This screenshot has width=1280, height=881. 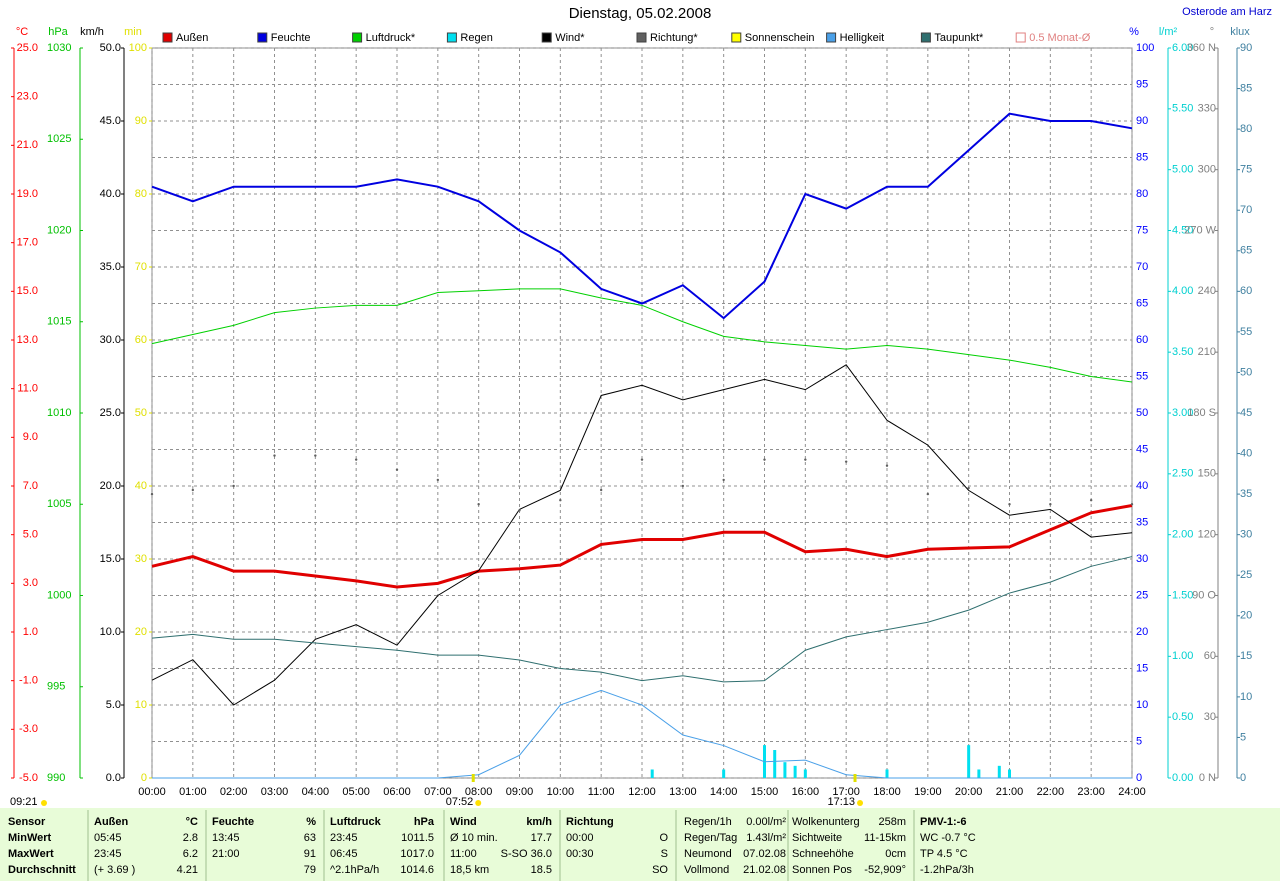 I want to click on y-tick-label: 35.0, so click(x=110, y=267).